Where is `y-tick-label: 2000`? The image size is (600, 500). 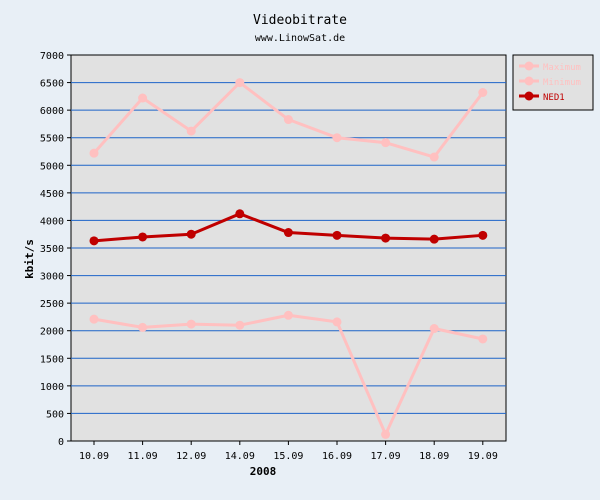 y-tick-label: 2000 is located at coordinates (52, 332).